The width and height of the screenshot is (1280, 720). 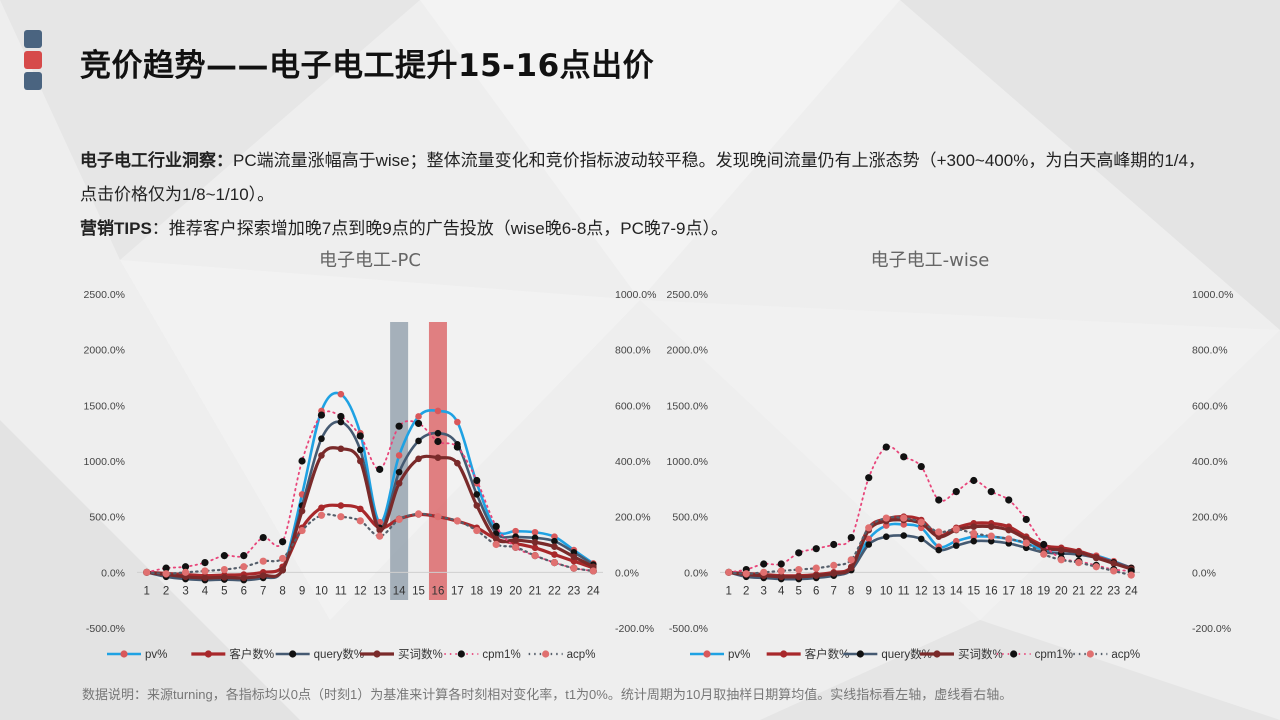 I want to click on logo-square-middle, so click(x=33, y=60).